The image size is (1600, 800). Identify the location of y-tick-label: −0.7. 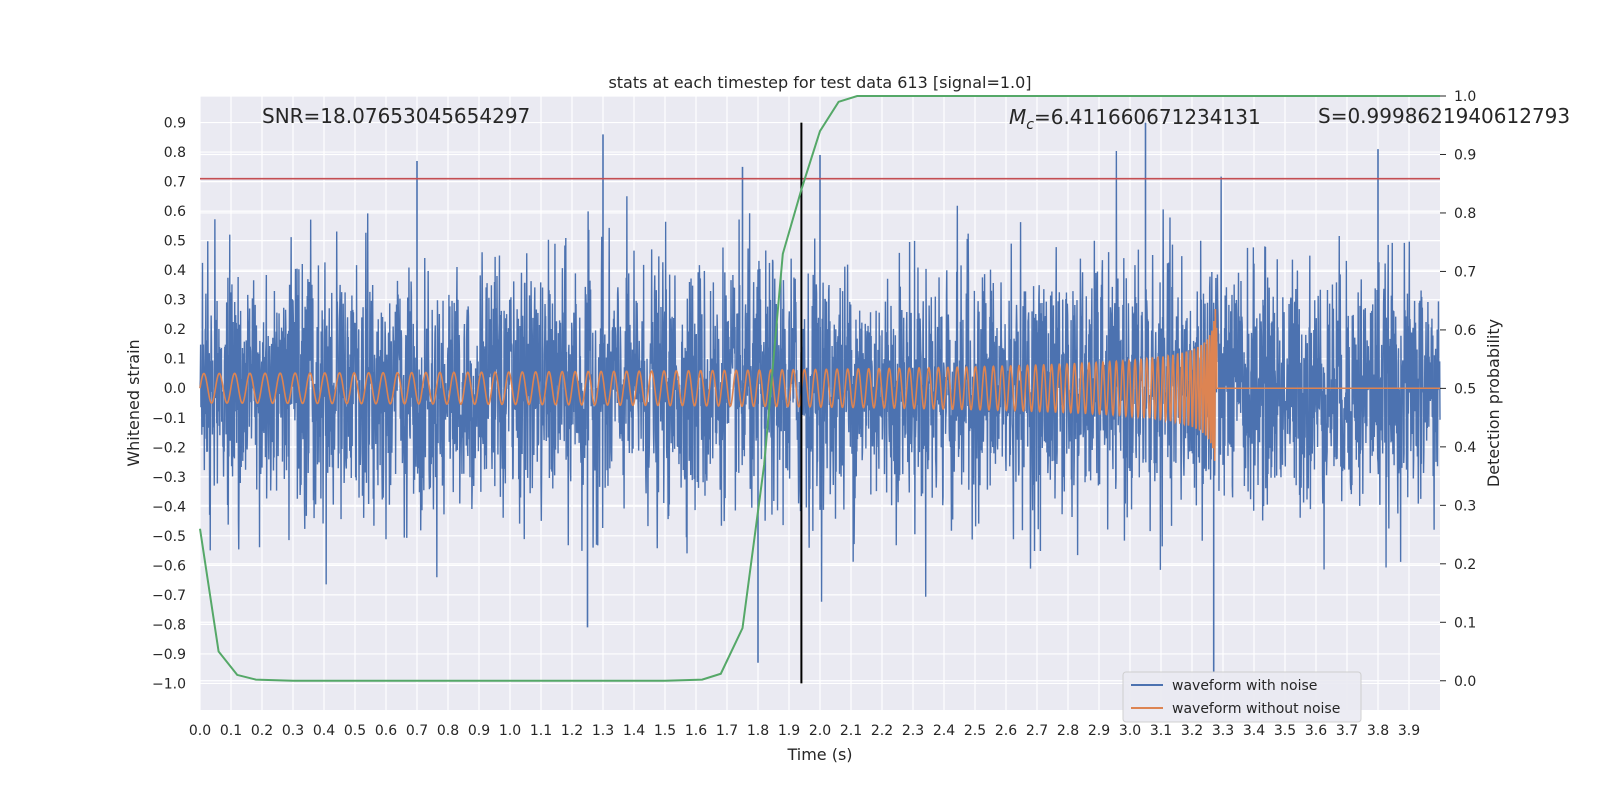
(169, 596).